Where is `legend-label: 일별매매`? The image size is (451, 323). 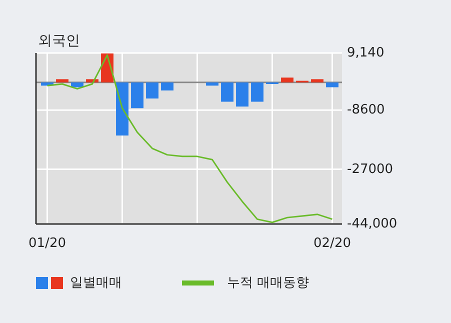 legend-label: 일별매매 is located at coordinates (96, 283).